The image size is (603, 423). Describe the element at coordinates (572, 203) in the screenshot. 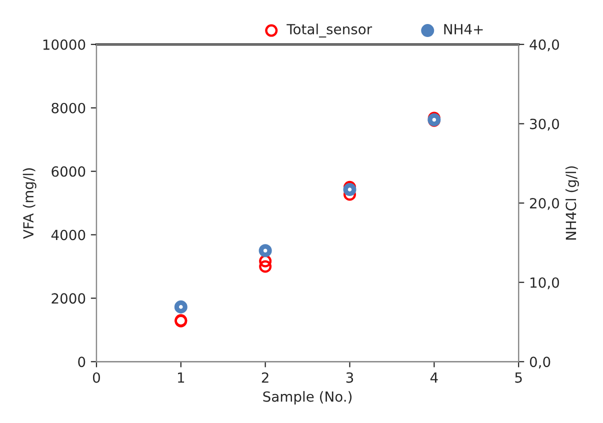

I see `y2-axis-title: NH4Cl (g/l)` at that location.